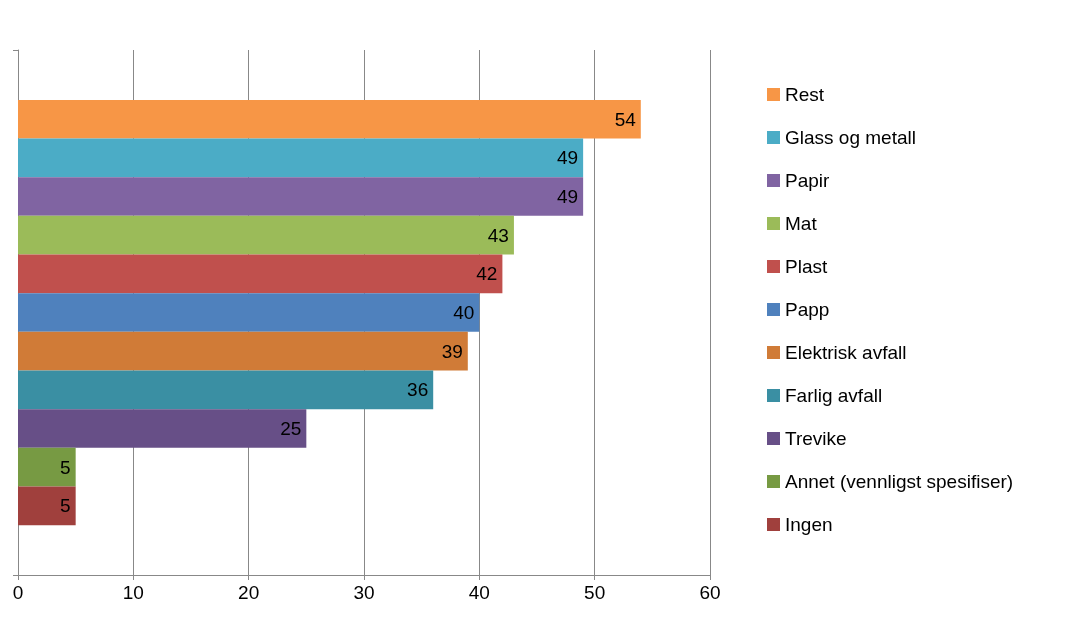 The width and height of the screenshot is (1076, 619). Describe the element at coordinates (710, 592) in the screenshot. I see `x-tick-label: 60` at that location.